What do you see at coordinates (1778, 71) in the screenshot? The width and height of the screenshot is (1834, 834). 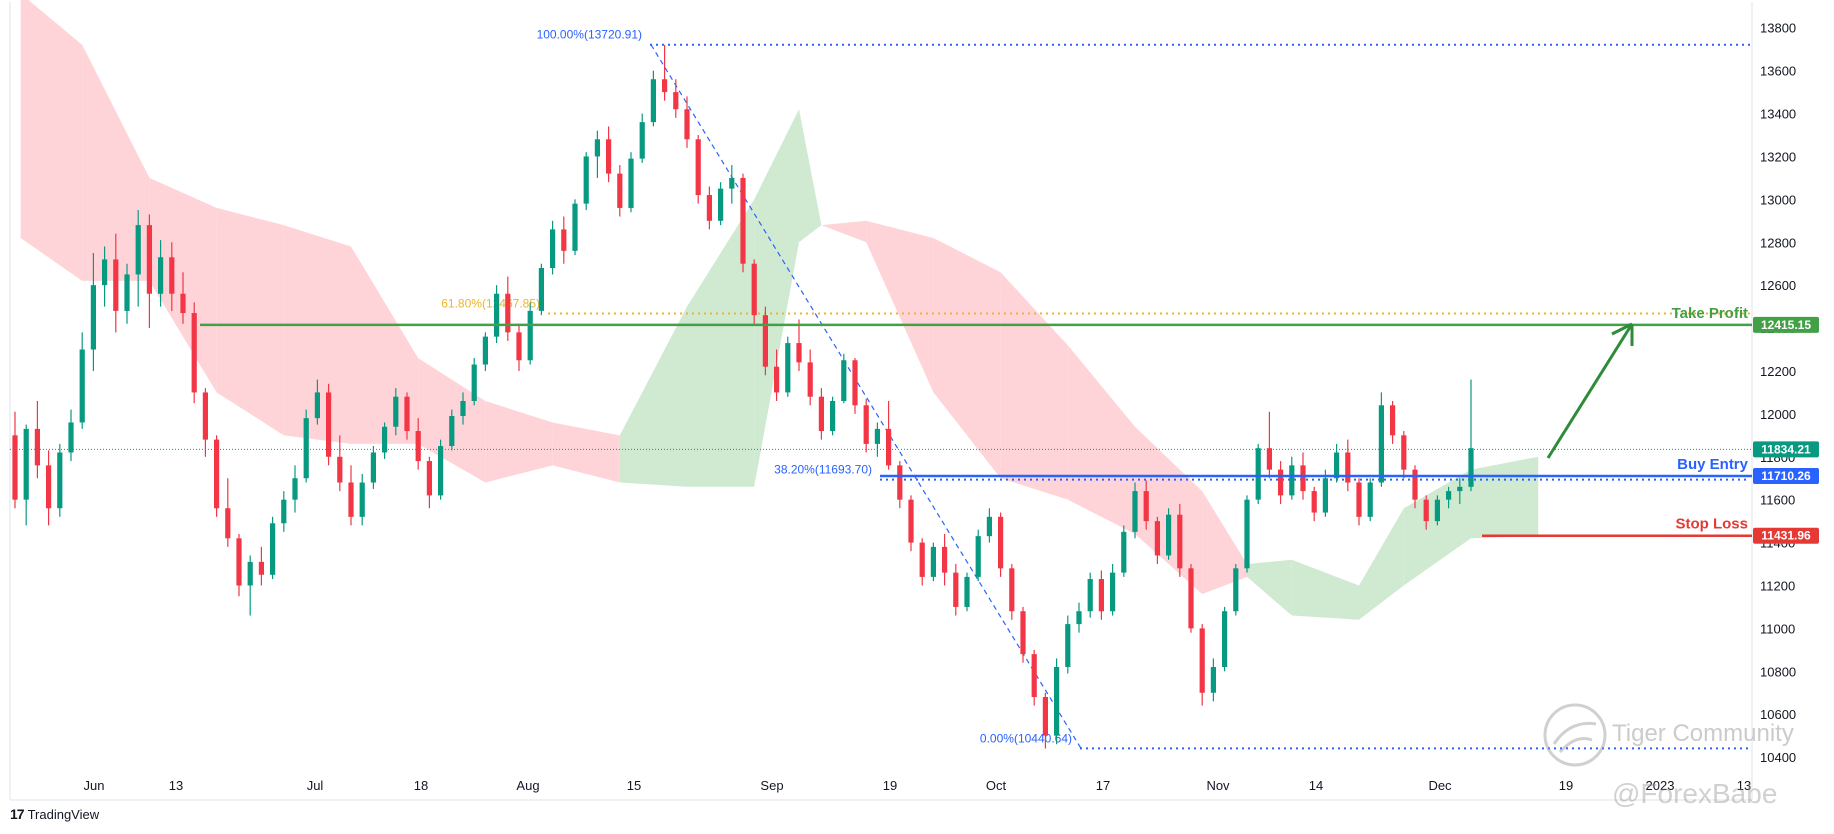 I see `y-tick-label: 13600` at bounding box center [1778, 71].